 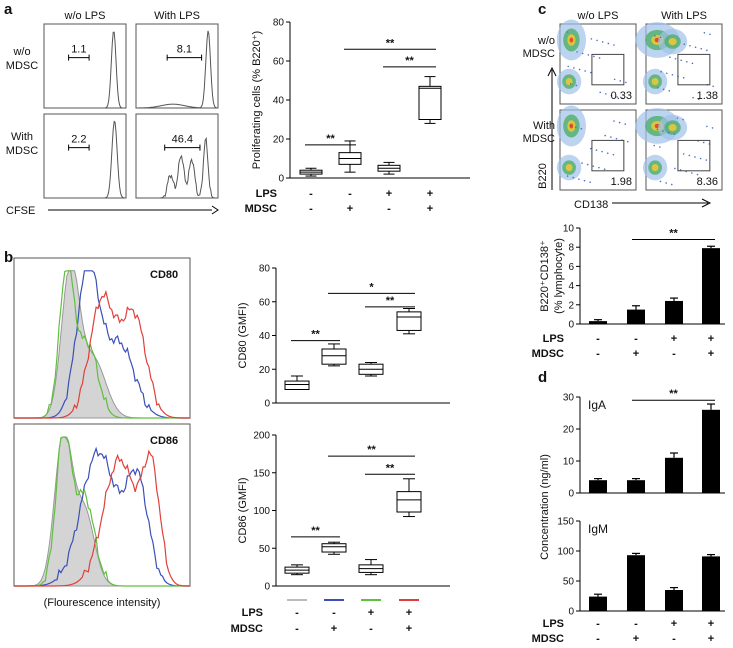 What do you see at coordinates (598, 639) in the screenshot?
I see `d-bar-mdsc-sign: -` at bounding box center [598, 639].